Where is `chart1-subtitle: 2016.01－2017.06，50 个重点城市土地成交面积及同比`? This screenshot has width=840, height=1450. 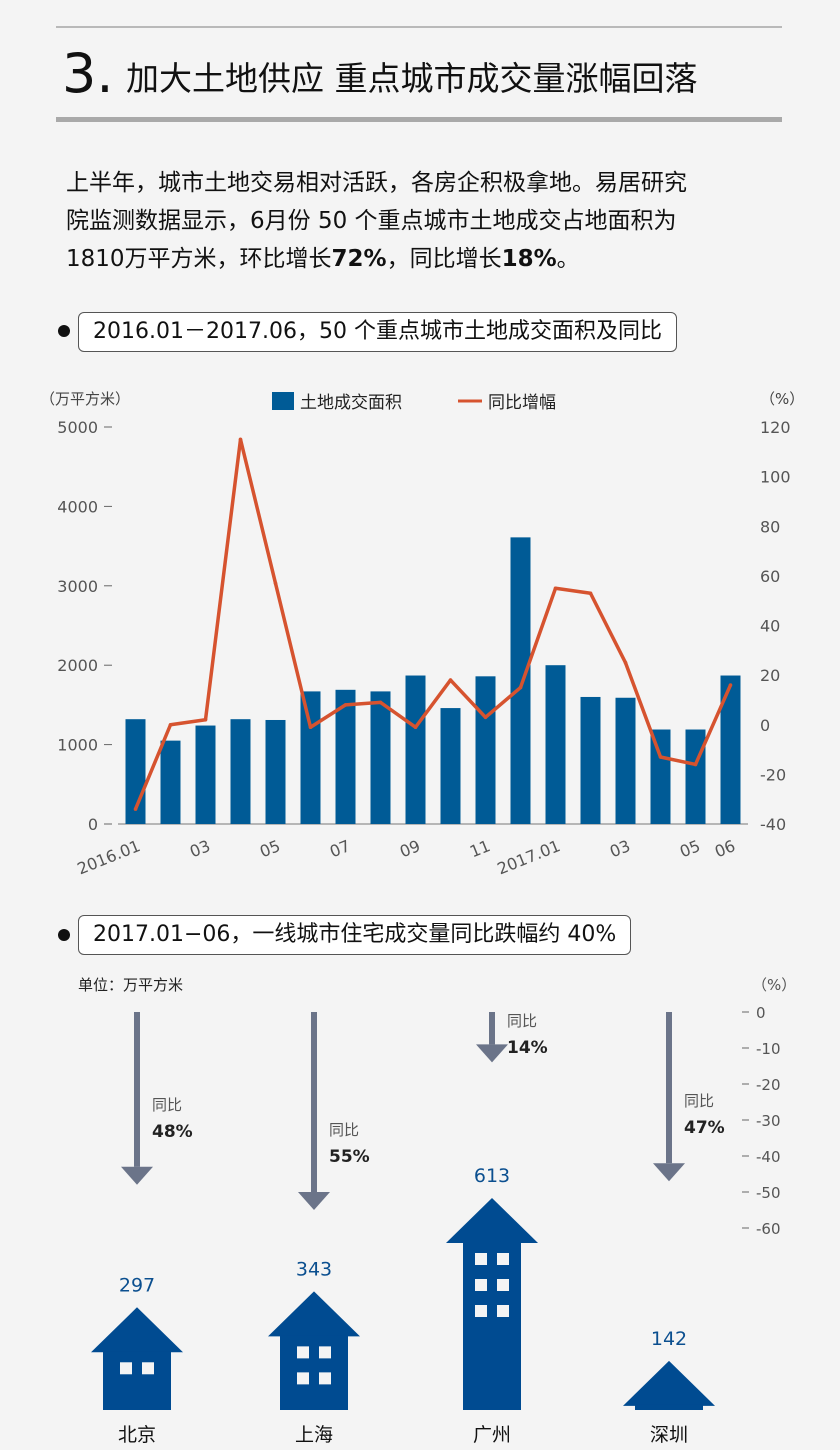 chart1-subtitle: 2016.01－2017.06，50 个重点城市土地成交面积及同比 is located at coordinates (377, 332).